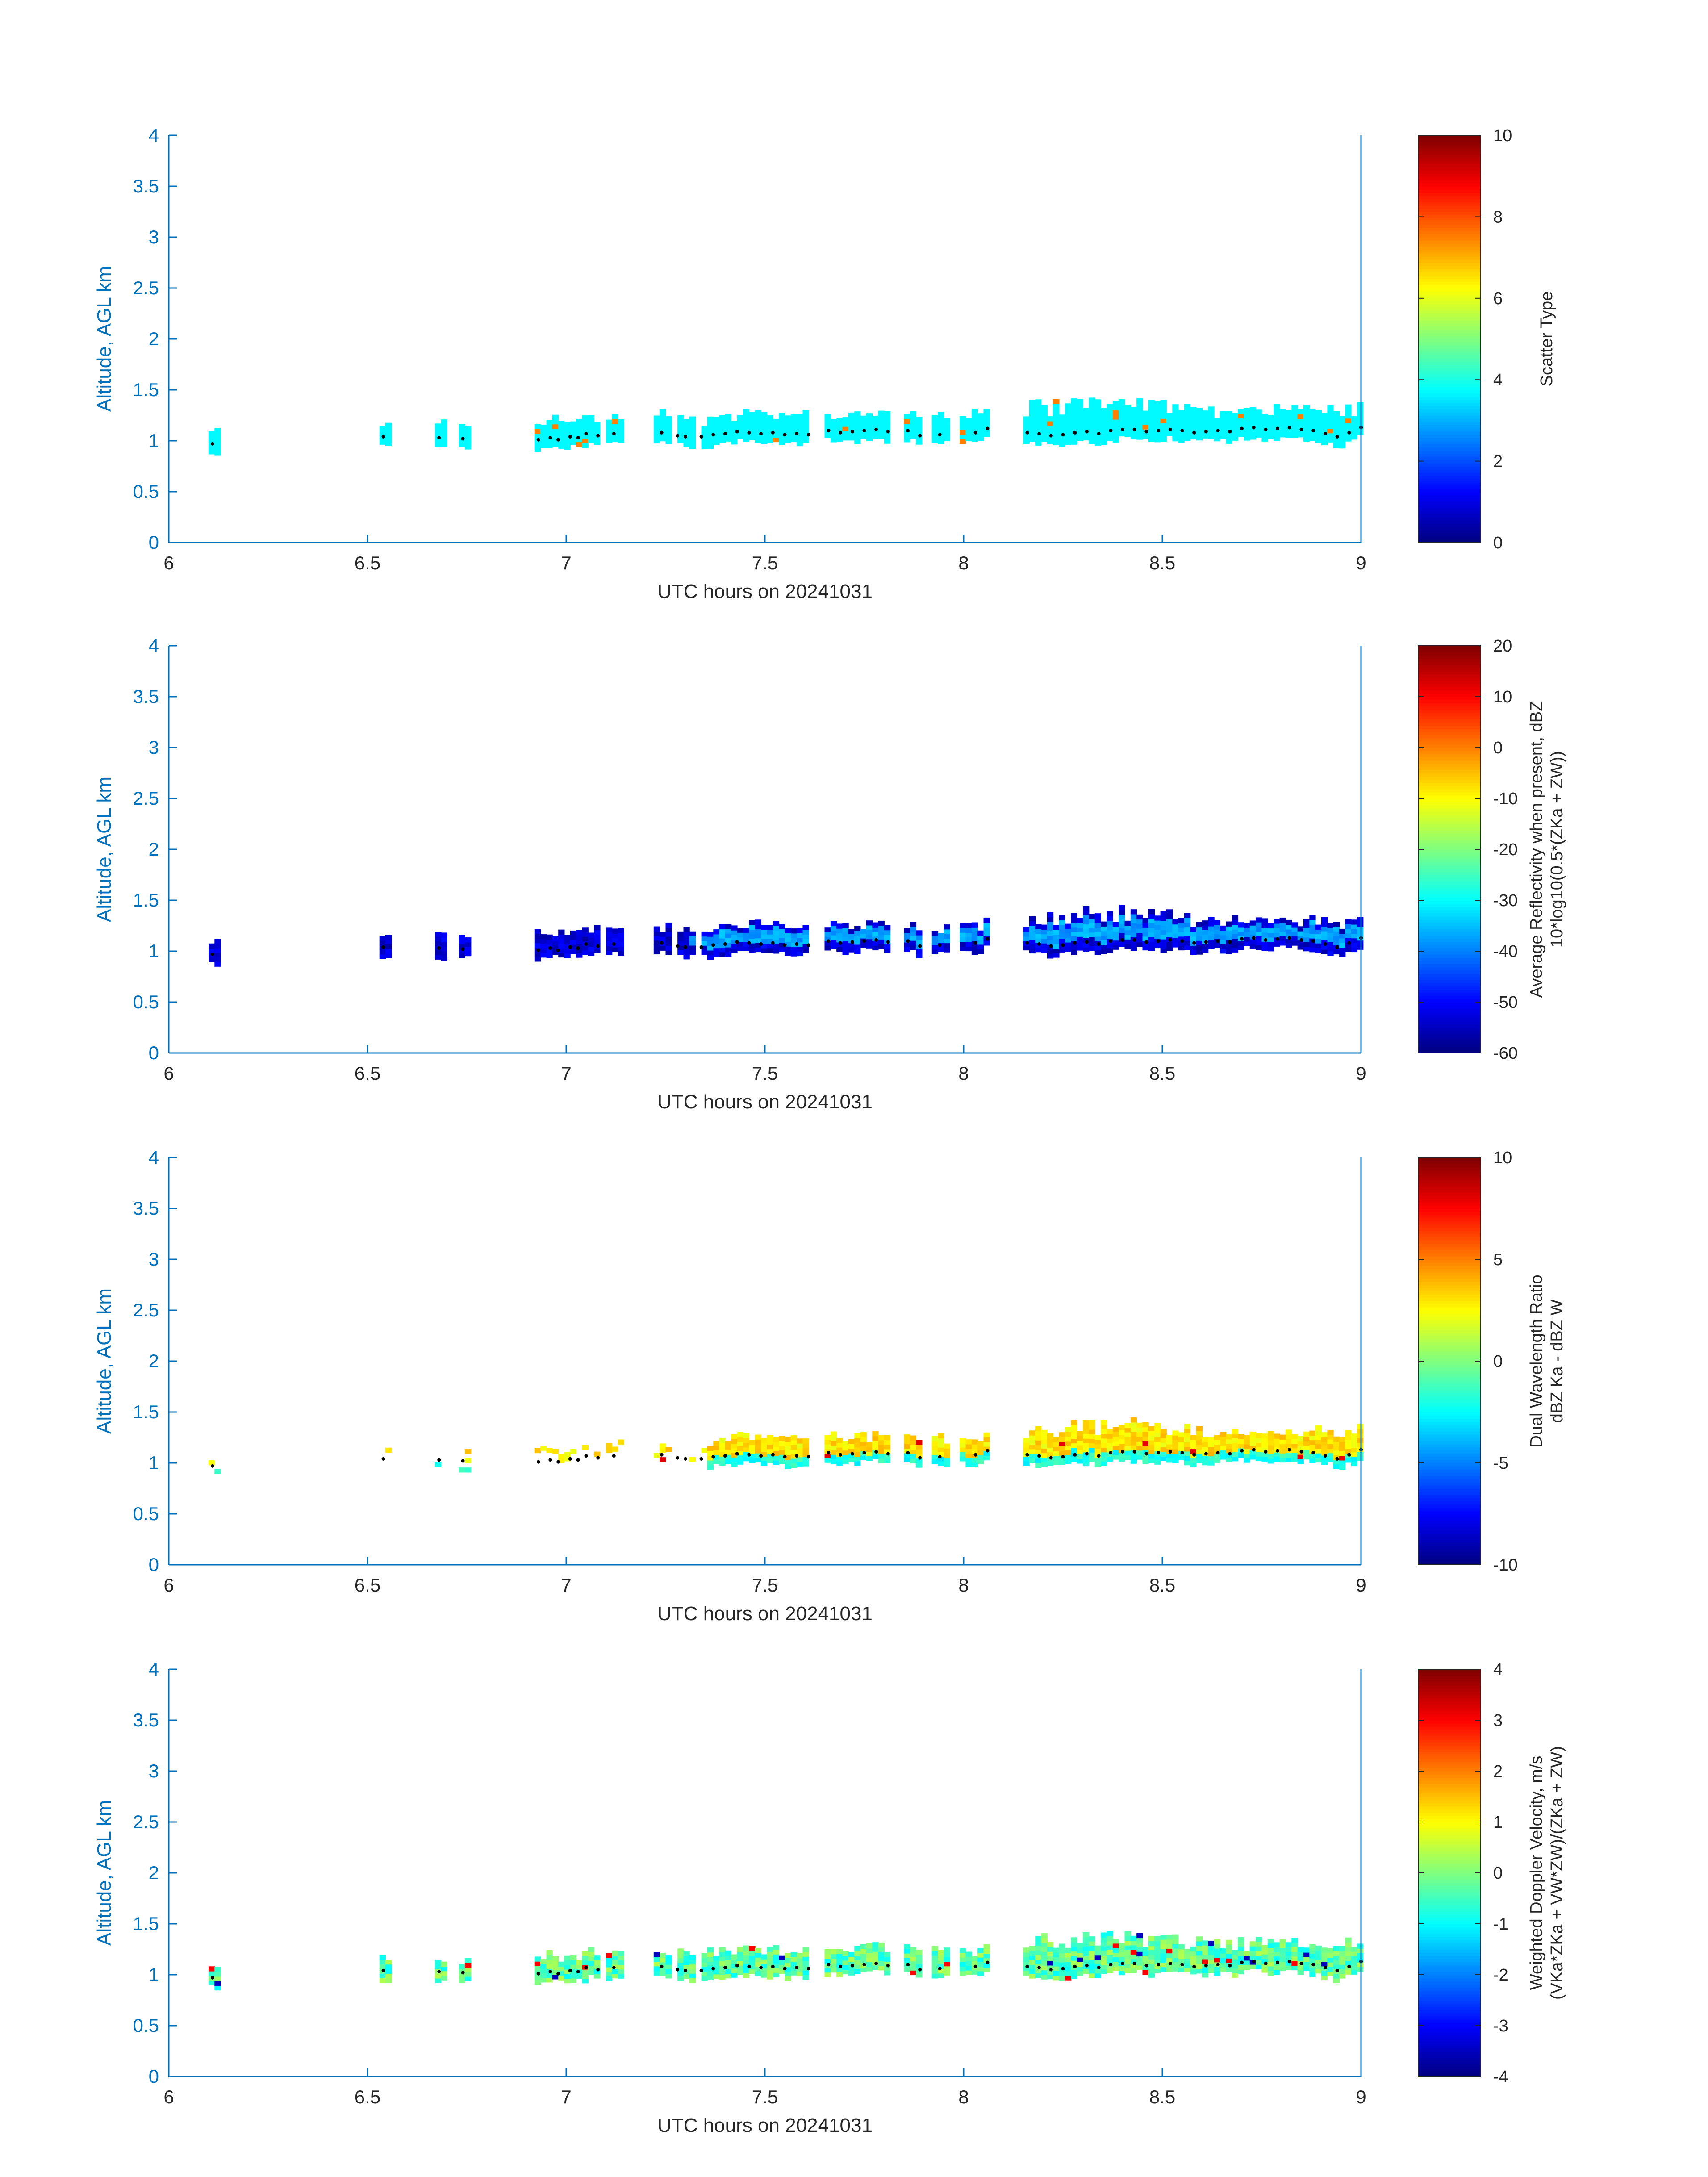 The height and width of the screenshot is (2177, 1708). What do you see at coordinates (1162, 2096) in the screenshot?
I see `x-tick-label: 8.5` at bounding box center [1162, 2096].